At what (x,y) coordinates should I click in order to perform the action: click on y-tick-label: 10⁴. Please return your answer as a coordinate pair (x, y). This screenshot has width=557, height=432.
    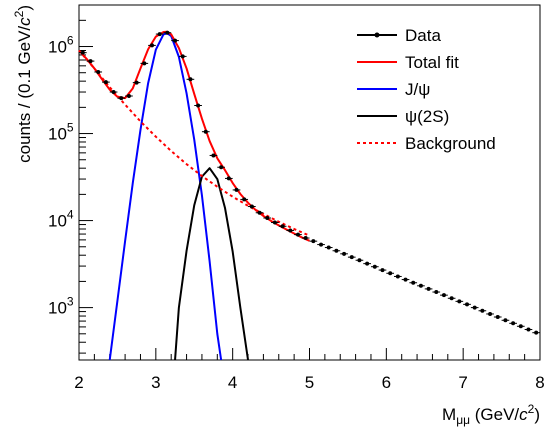
    Looking at the image, I should click on (61, 219).